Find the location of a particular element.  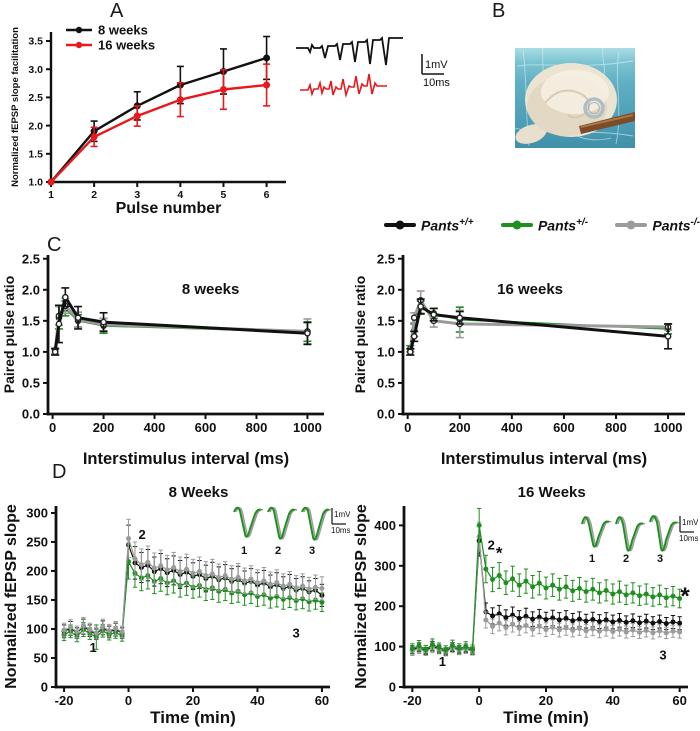

x-axis-label-c1: Interstimulus interval (ms) is located at coordinates (186, 459).